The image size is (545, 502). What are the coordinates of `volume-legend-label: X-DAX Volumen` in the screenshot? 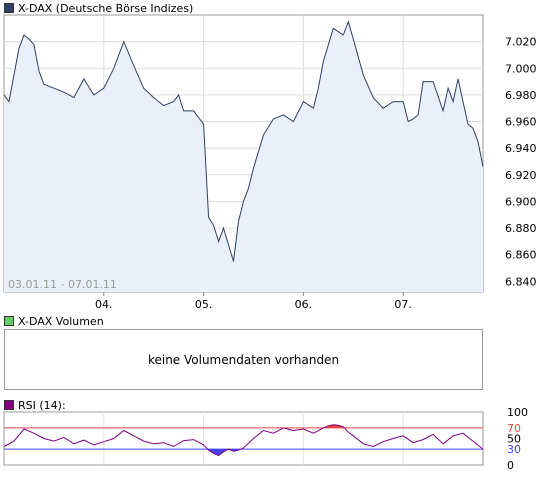 It's located at (61, 321).